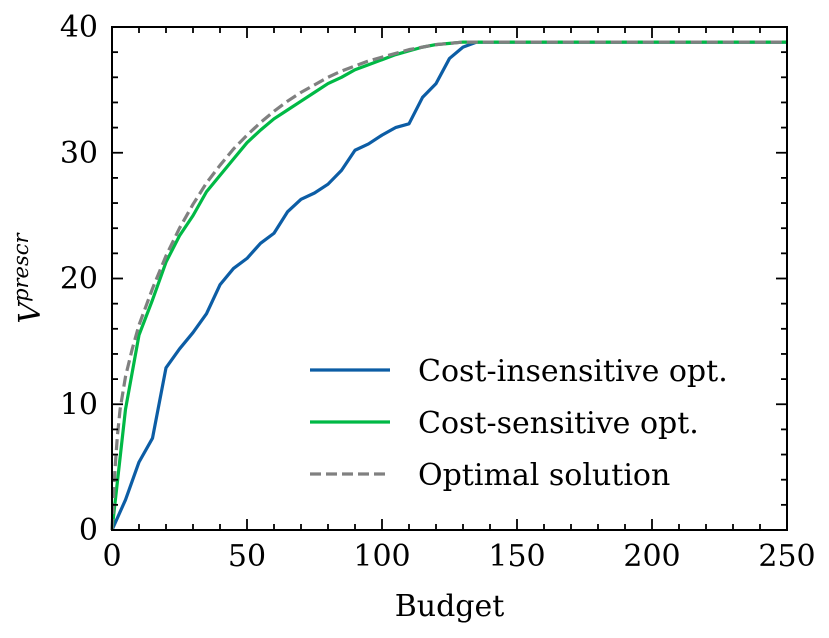 This screenshot has width=829, height=638. I want to click on y-tick-label: 0, so click(88, 530).